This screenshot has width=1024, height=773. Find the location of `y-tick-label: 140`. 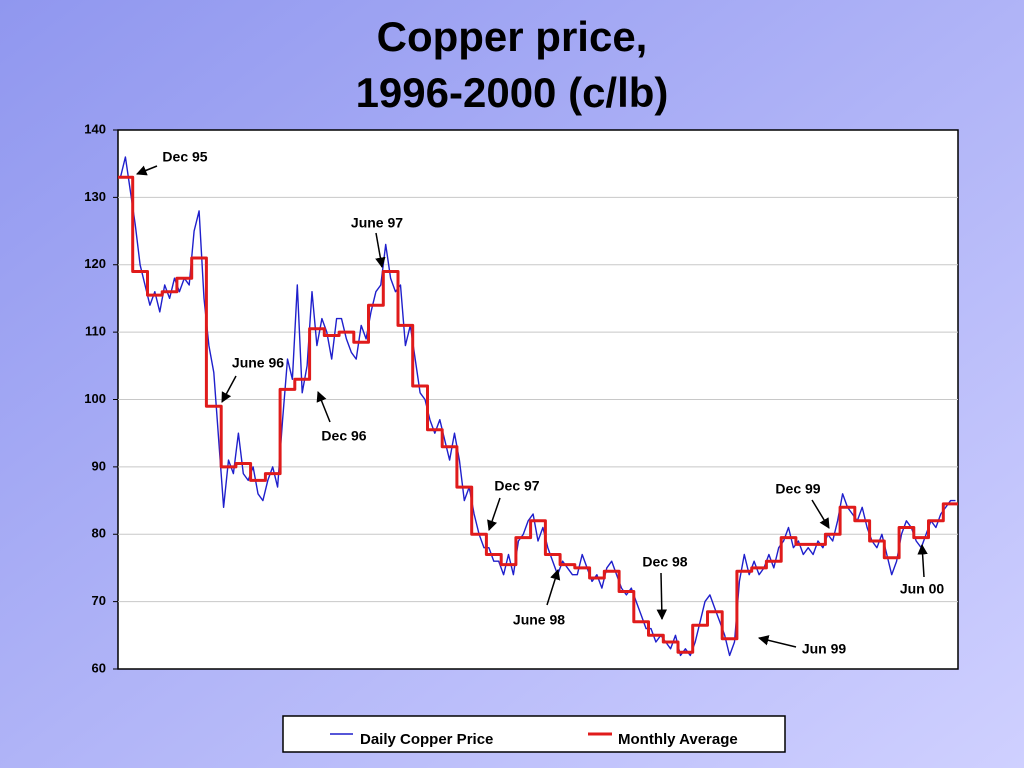

y-tick-label: 140 is located at coordinates (95, 128).